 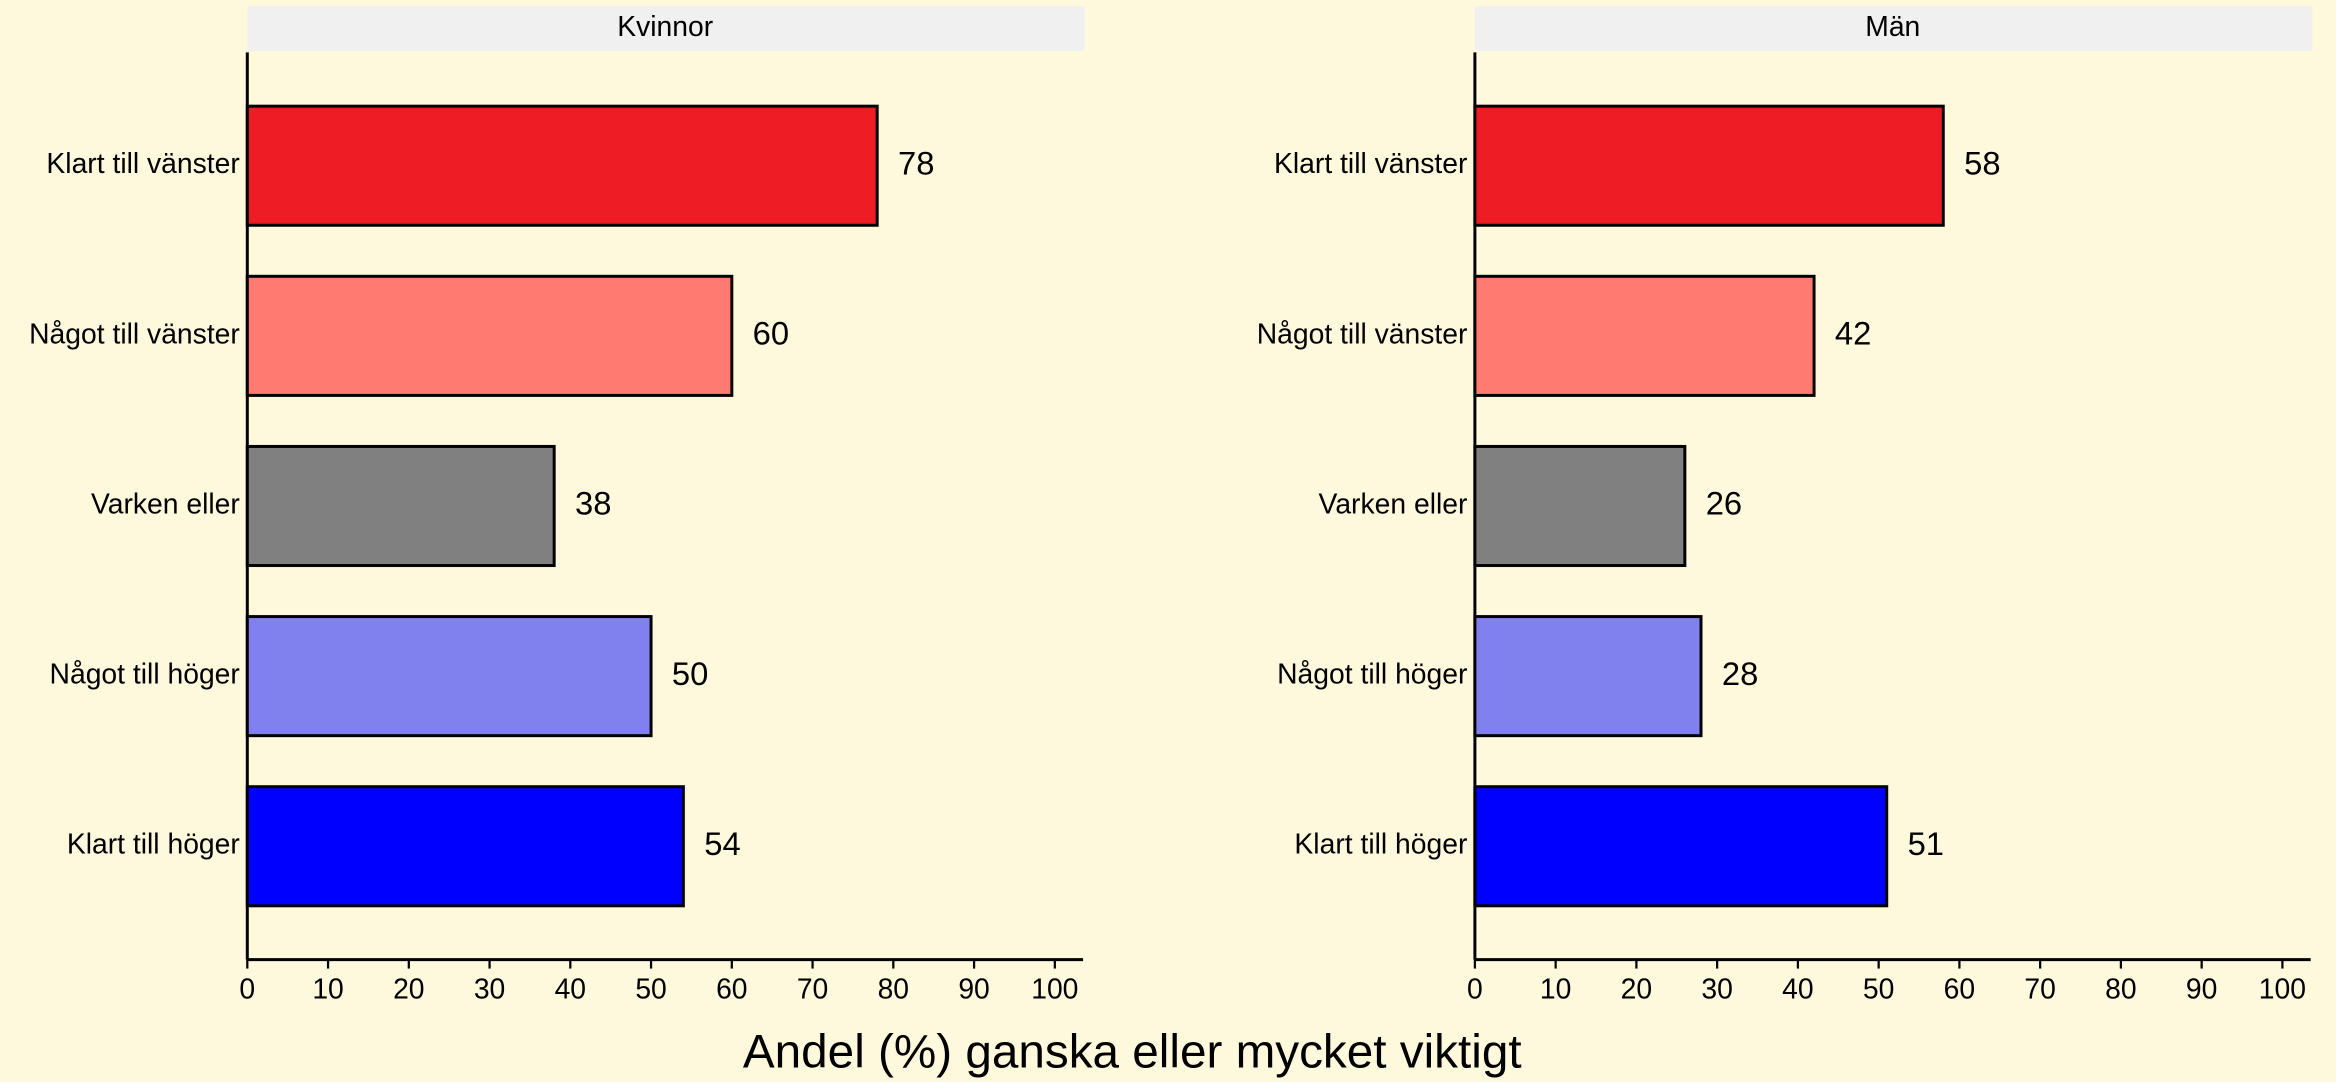 I want to click on value-label: 26, so click(x=1724, y=503).